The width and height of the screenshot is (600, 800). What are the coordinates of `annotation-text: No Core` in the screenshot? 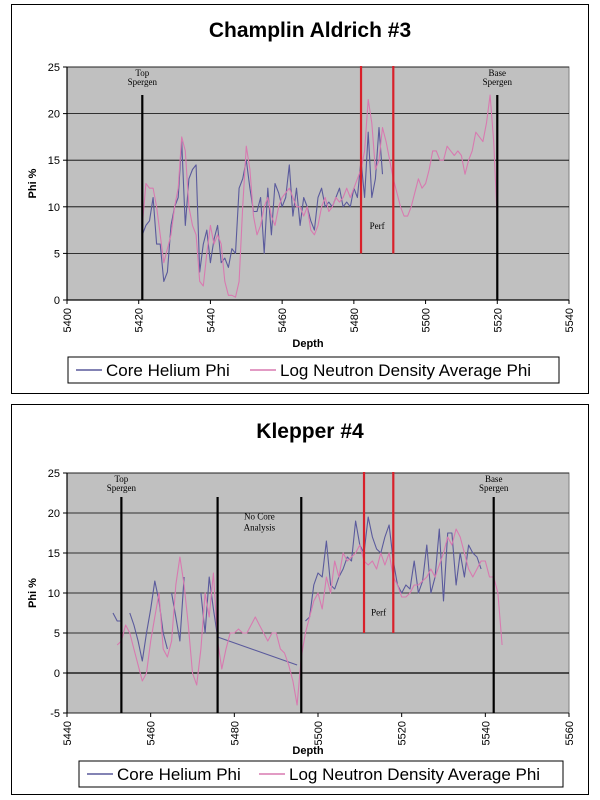 It's located at (259, 516).